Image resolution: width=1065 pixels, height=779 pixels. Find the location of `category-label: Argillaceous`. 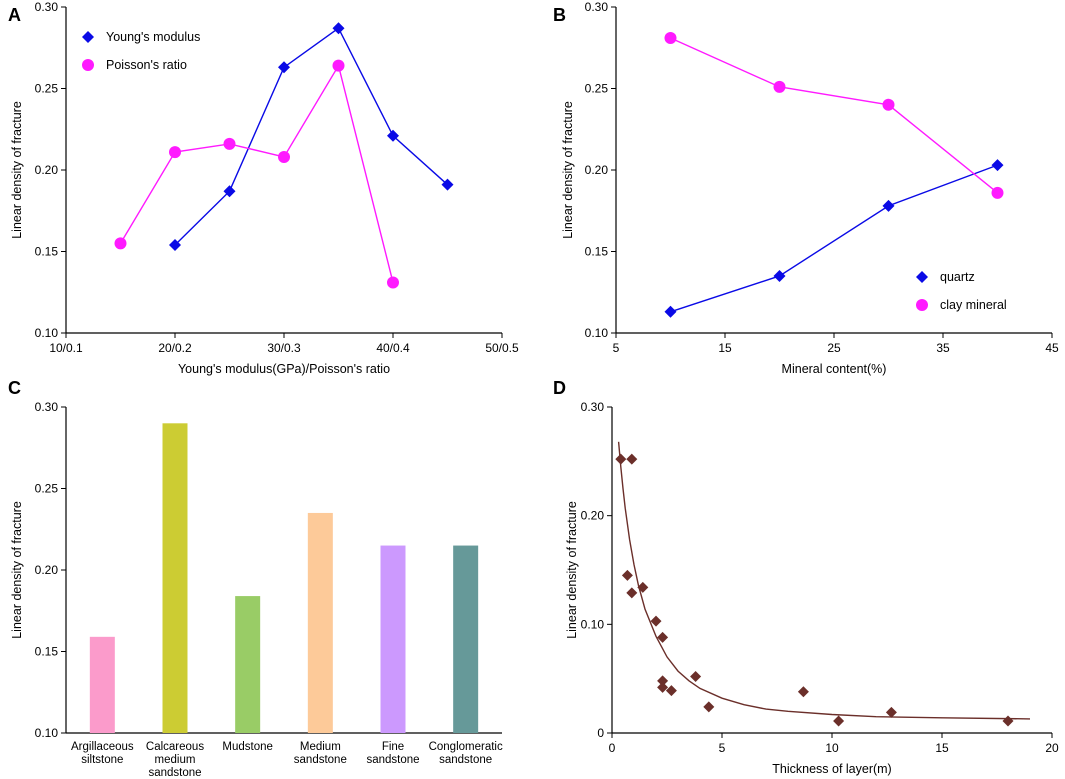

category-label: Argillaceous is located at coordinates (102, 747).